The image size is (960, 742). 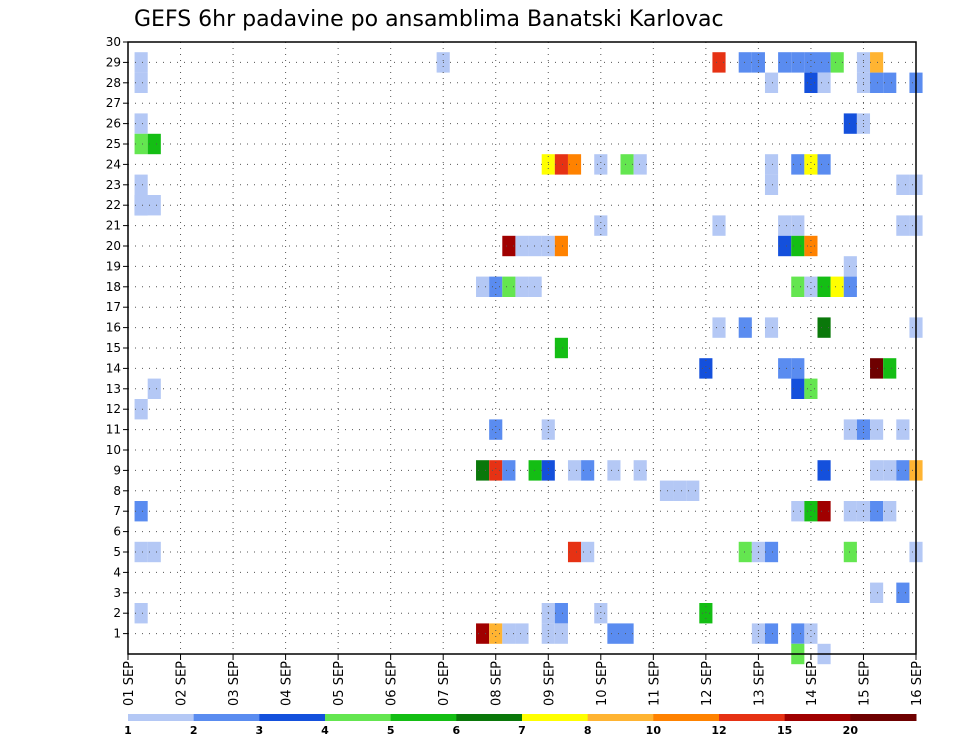 I want to click on y-tick-label: 24, so click(x=113, y=164).